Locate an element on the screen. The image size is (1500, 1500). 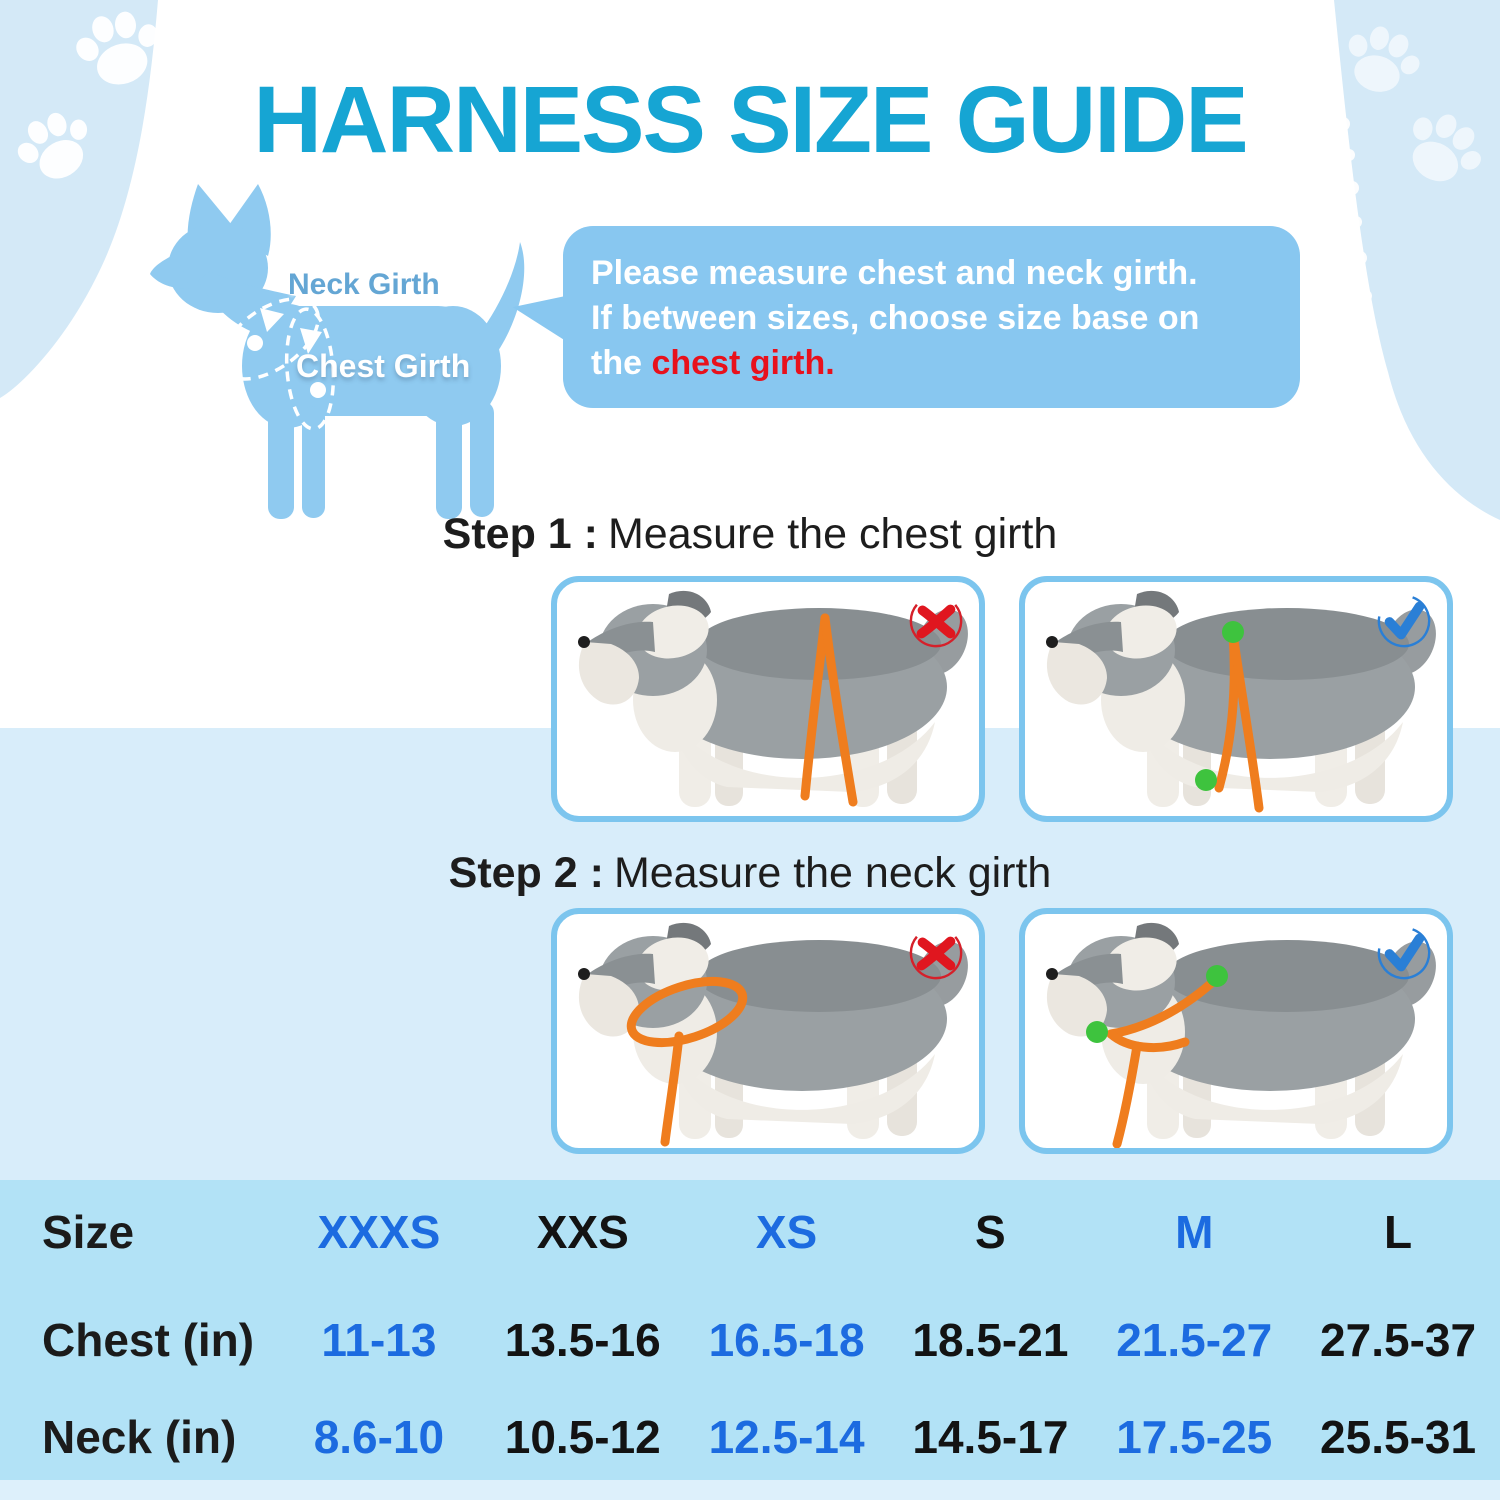
step-1-text: Measure the chest girth is located at coordinates (832, 534).